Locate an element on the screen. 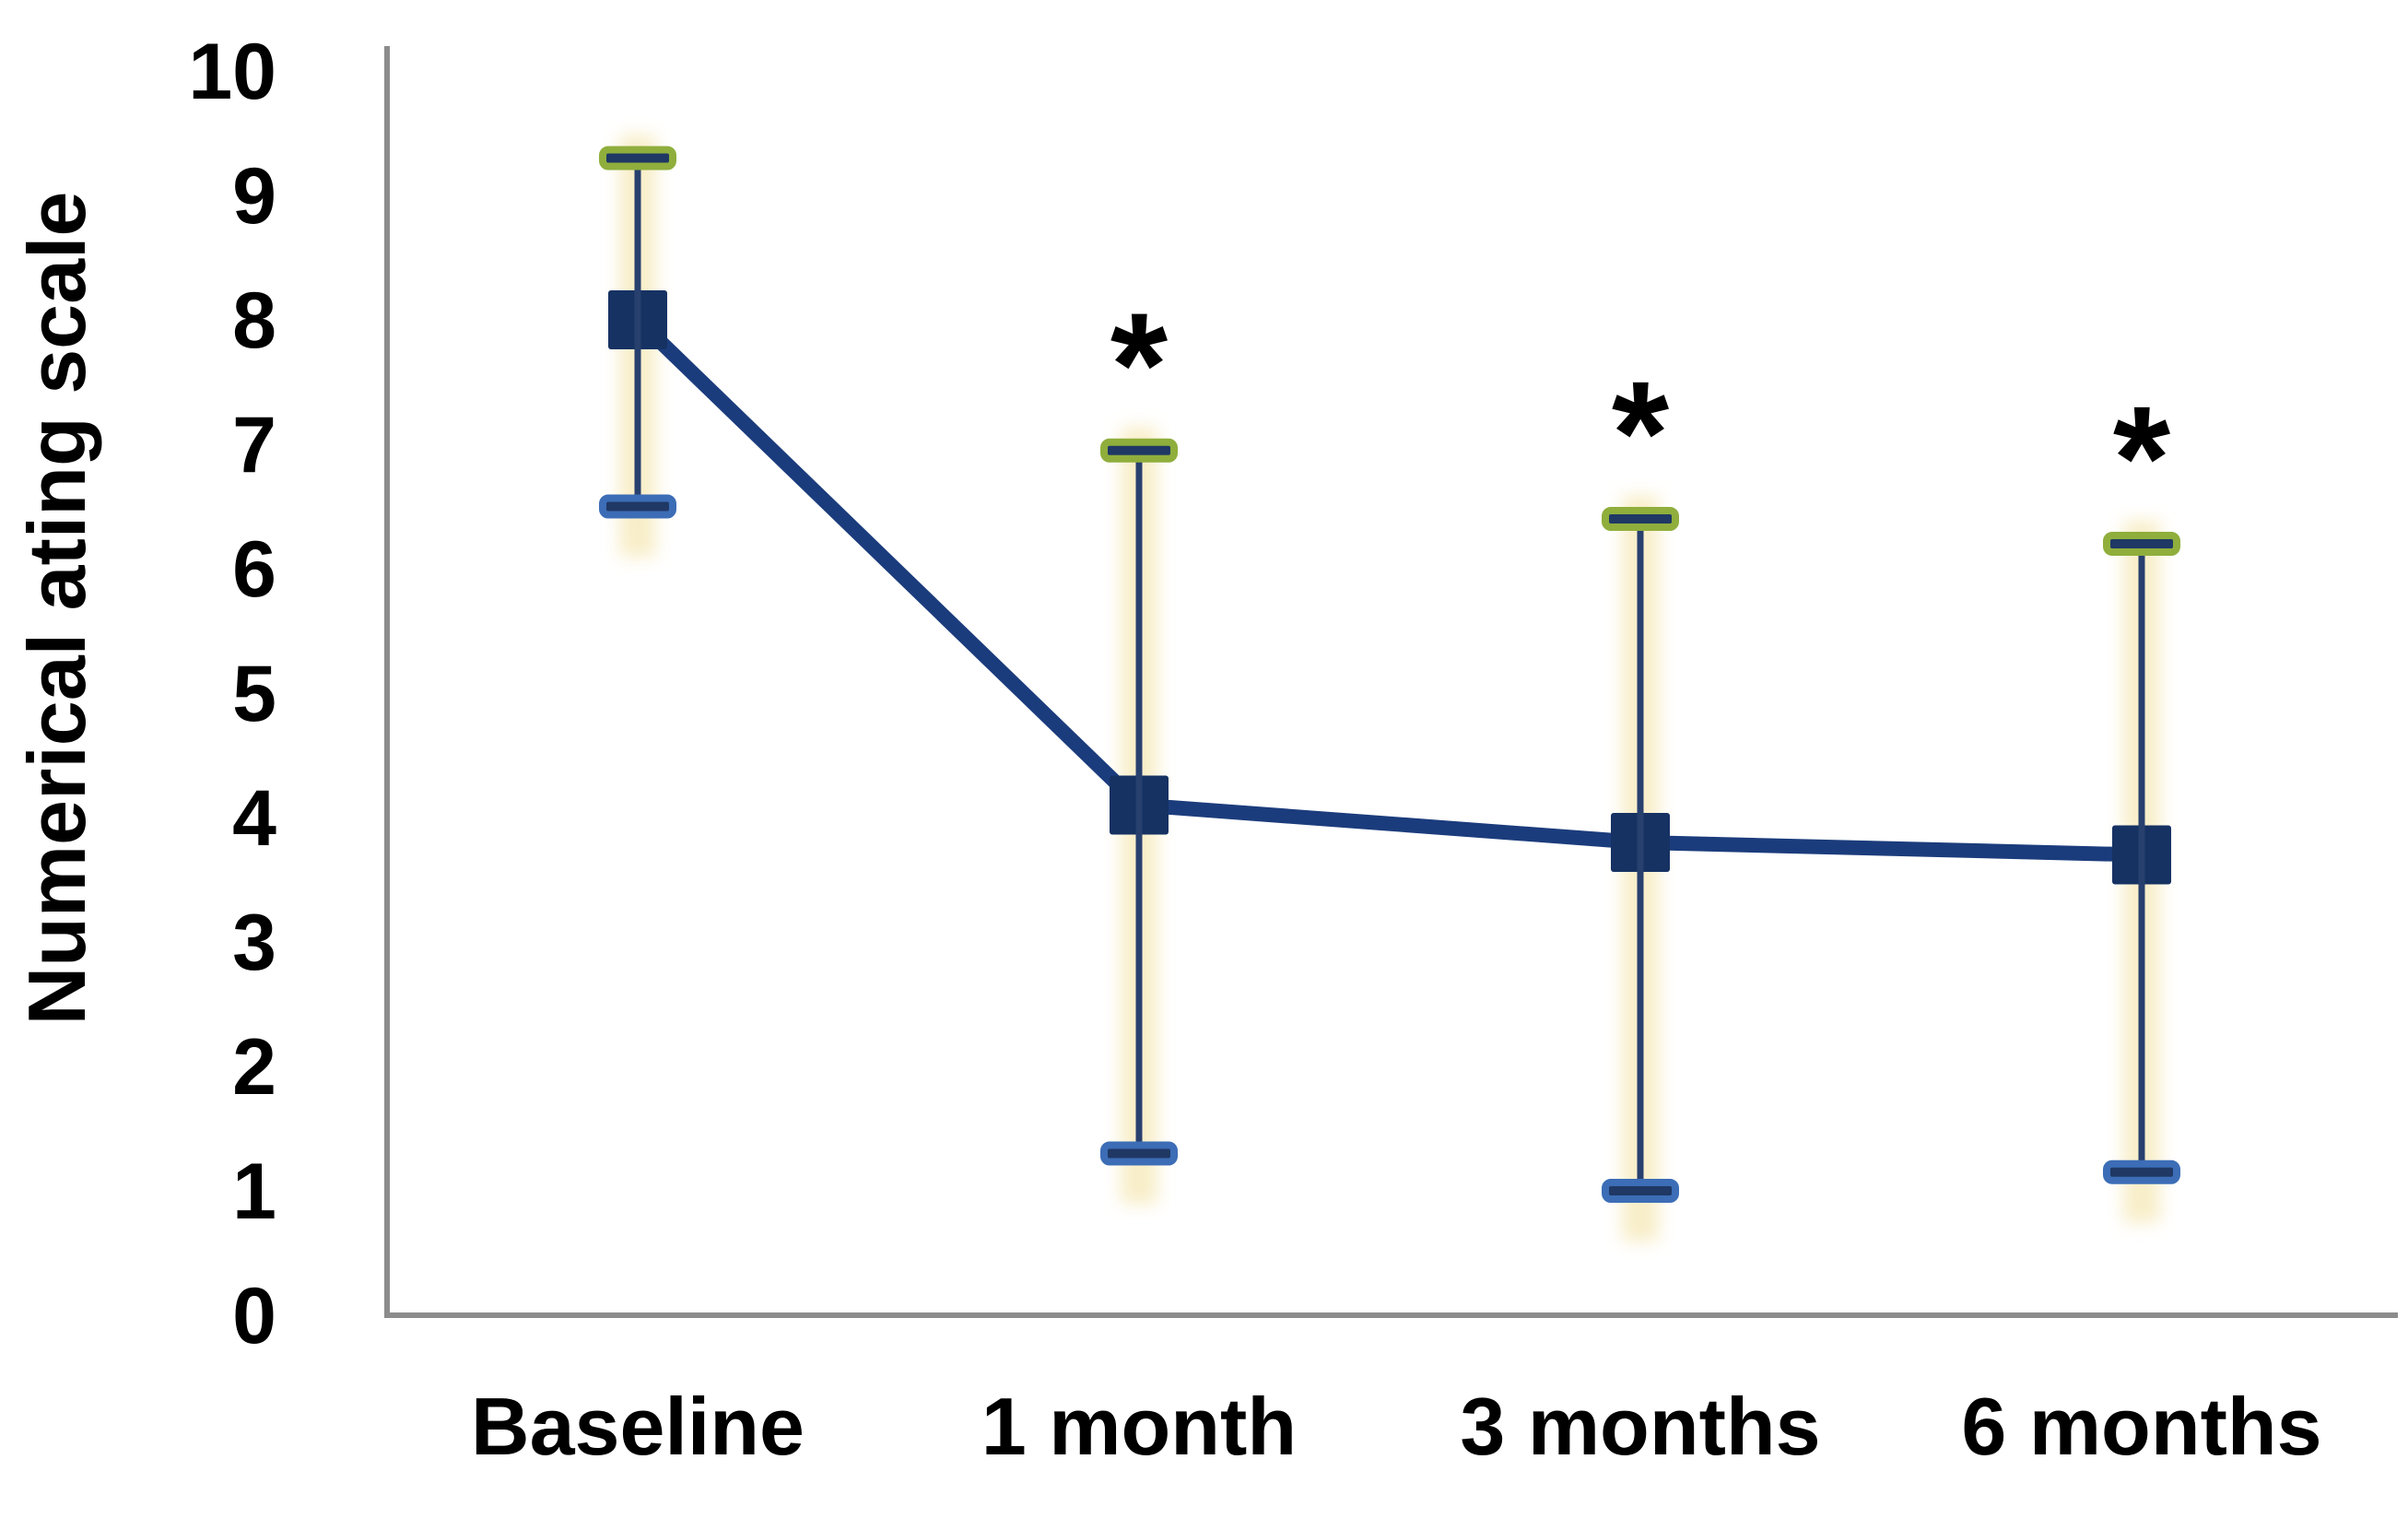 The image size is (2408, 1518). y-axis-title: Numerical ating scale is located at coordinates (56, 609).